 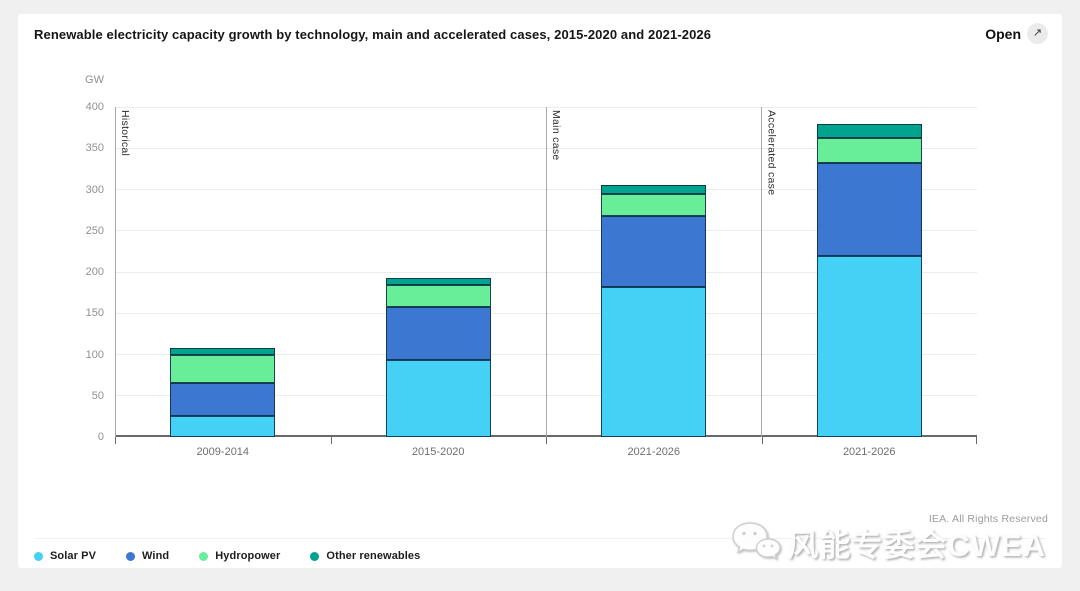 I want to click on legend-label: Hydropower, so click(x=248, y=556).